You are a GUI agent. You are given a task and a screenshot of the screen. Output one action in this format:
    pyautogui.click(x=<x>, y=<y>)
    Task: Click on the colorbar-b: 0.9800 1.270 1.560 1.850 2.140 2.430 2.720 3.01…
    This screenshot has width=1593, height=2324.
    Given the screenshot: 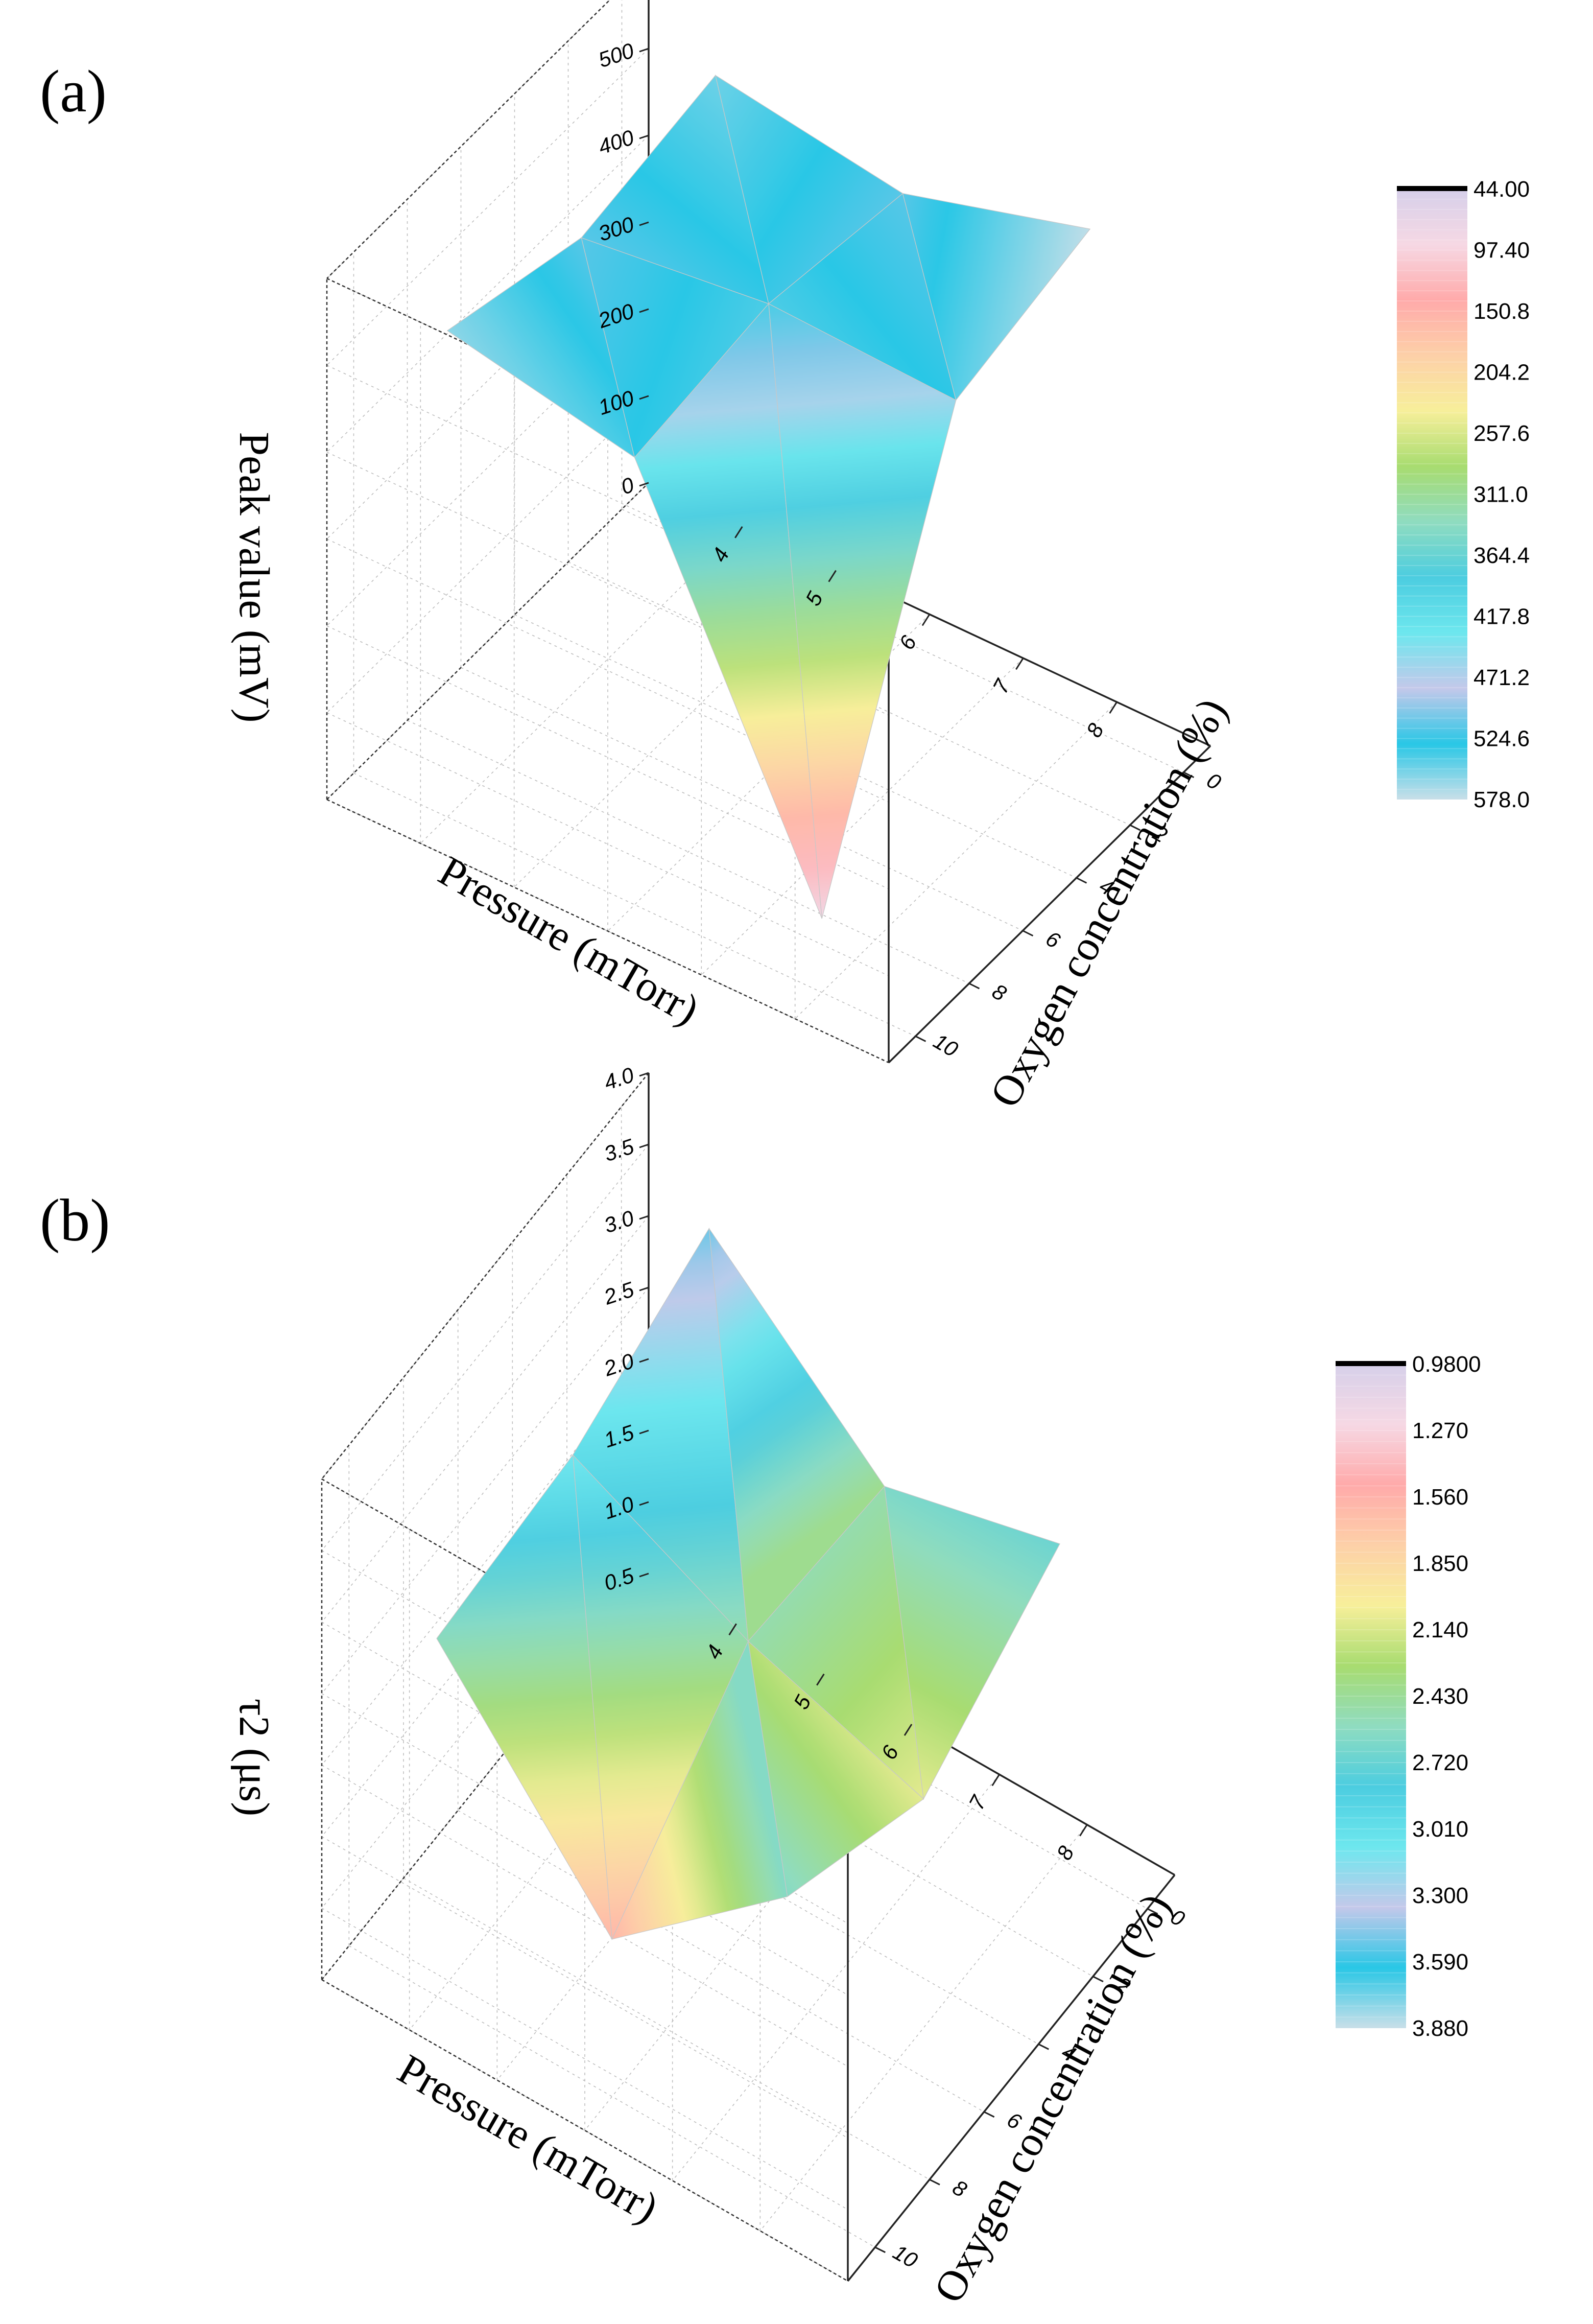 What is the action you would take?
    pyautogui.click(x=1408, y=1697)
    